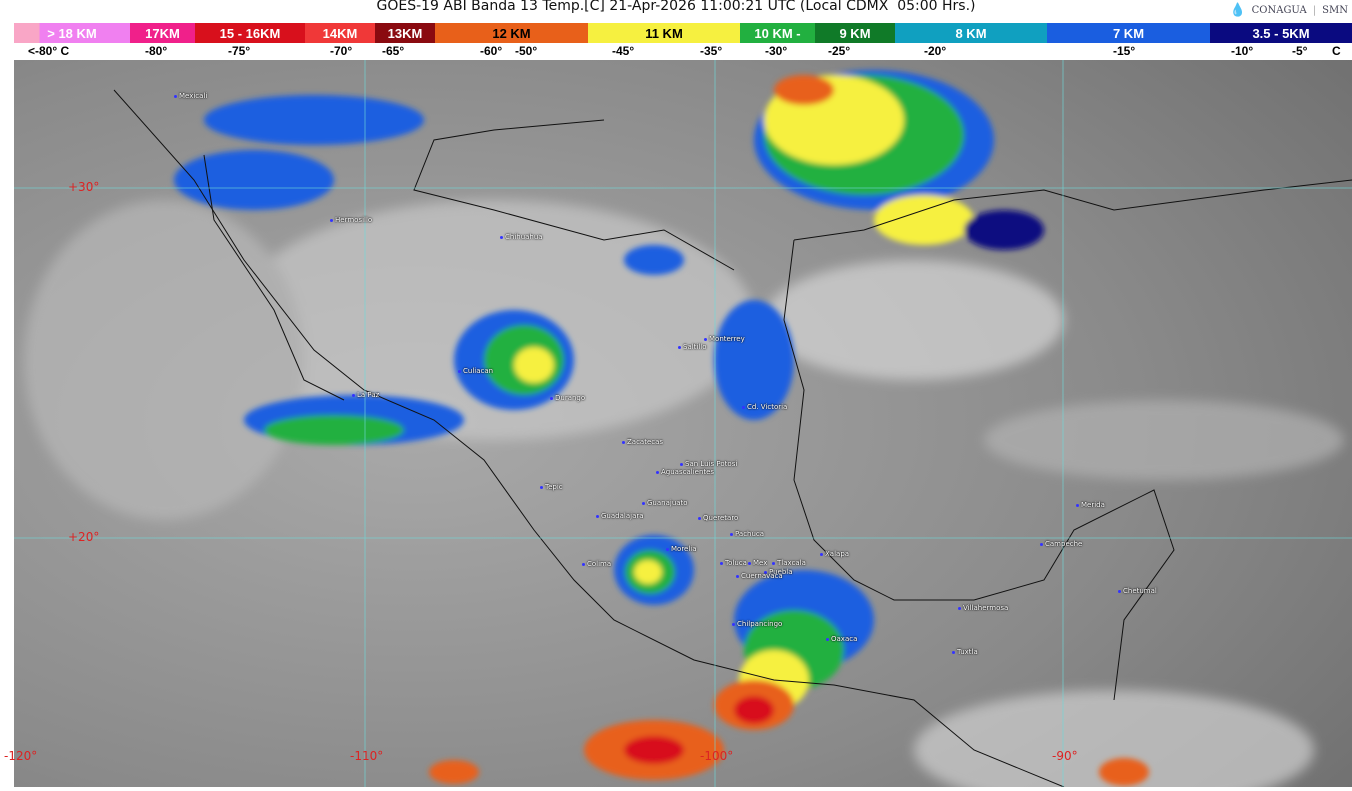 The image size is (1352, 791). Describe the element at coordinates (1065, 756) in the screenshot. I see `longitude-label-90: -90°` at that location.